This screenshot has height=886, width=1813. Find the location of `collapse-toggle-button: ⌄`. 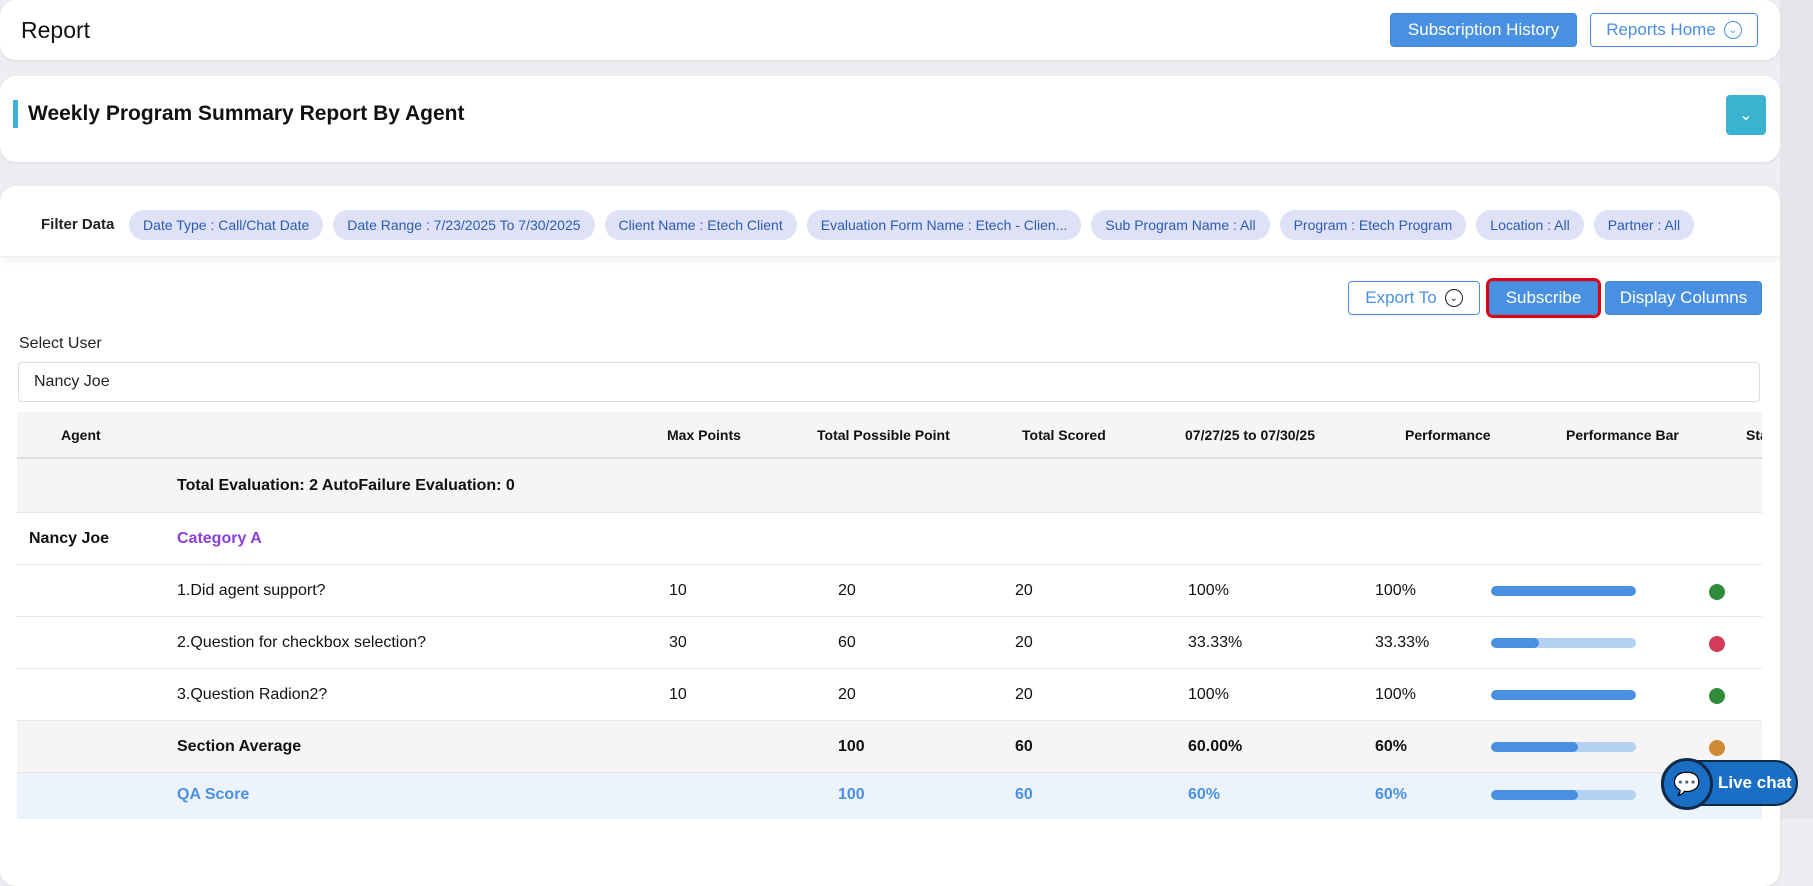

collapse-toggle-button: ⌄ is located at coordinates (1746, 115).